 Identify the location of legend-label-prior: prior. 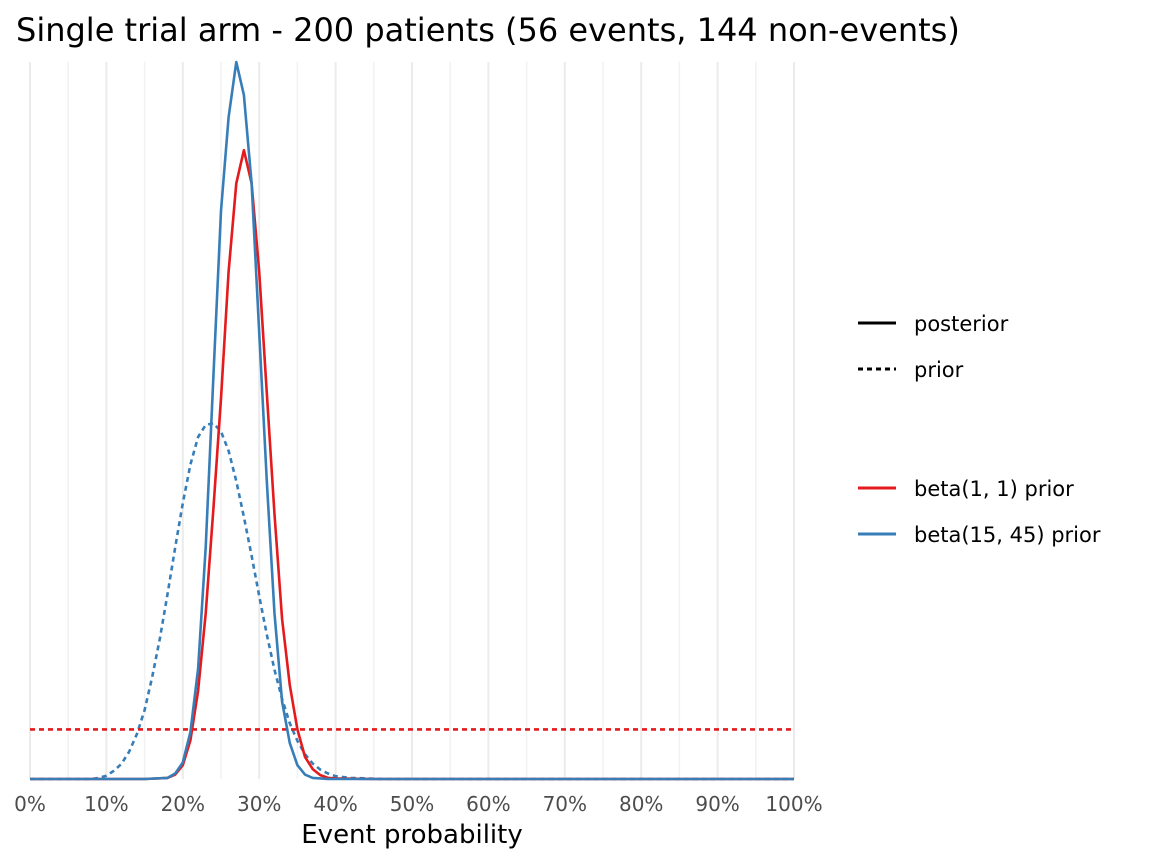
(939, 370).